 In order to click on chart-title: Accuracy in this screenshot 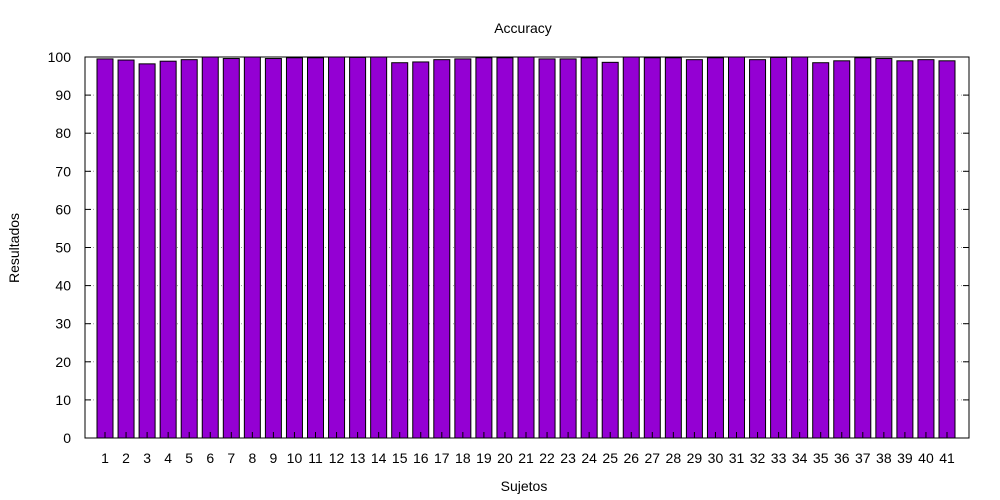, I will do `click(523, 28)`.